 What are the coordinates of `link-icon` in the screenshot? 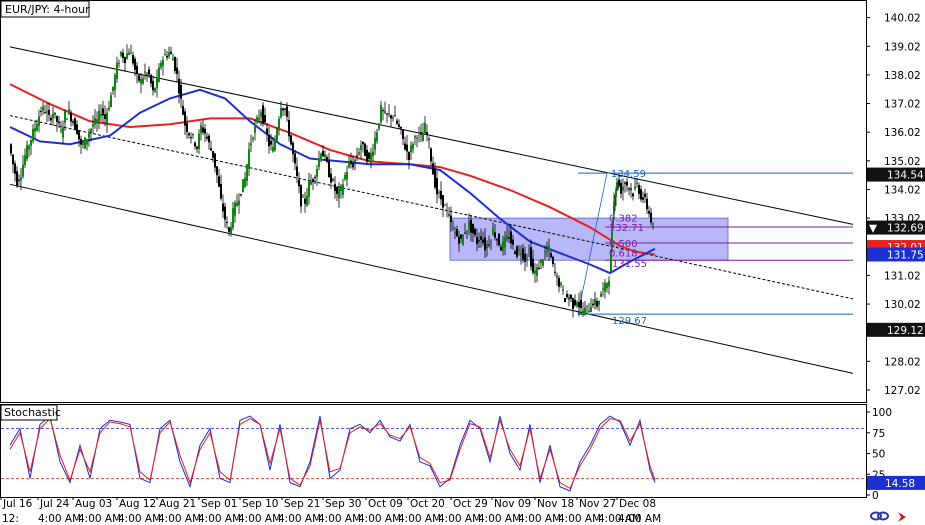 It's located at (879, 516).